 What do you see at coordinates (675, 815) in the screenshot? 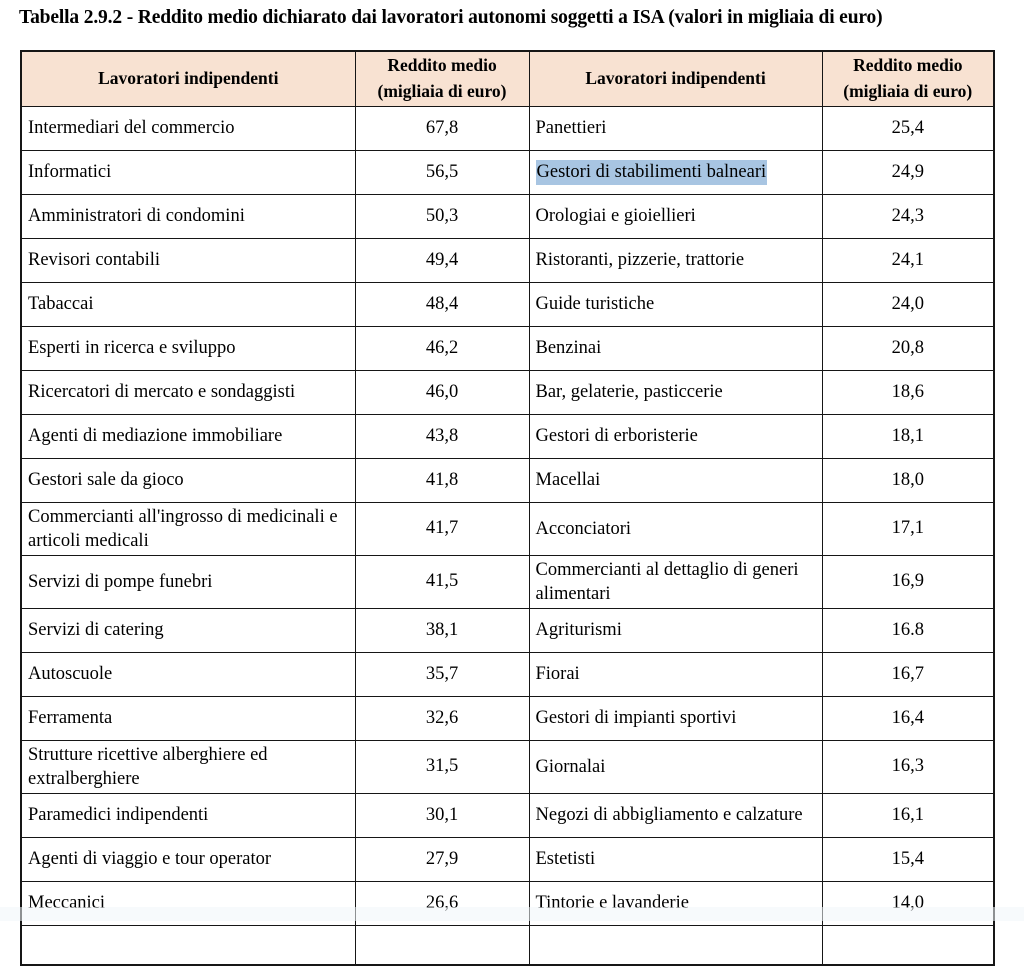
I see `occupation-cell: Negozi di abbigliamento e calzature` at bounding box center [675, 815].